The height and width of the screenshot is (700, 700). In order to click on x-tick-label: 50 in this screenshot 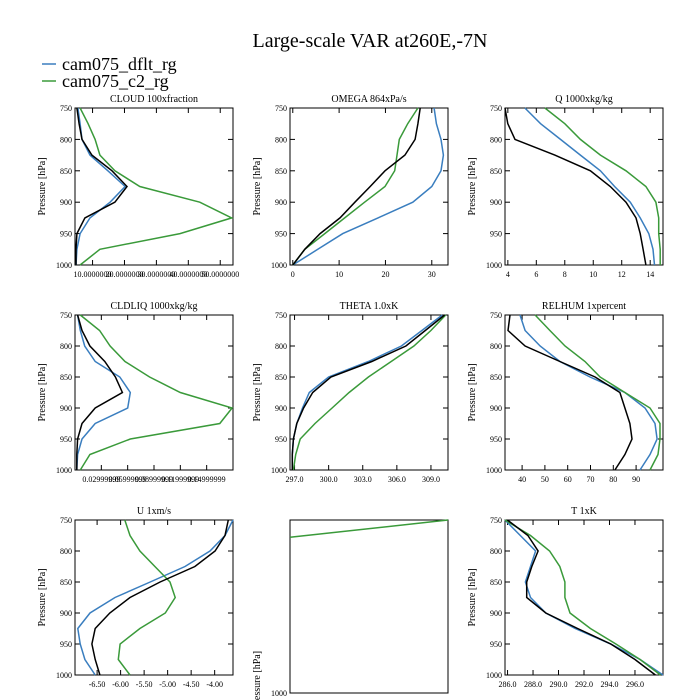, I will do `click(545, 479)`.